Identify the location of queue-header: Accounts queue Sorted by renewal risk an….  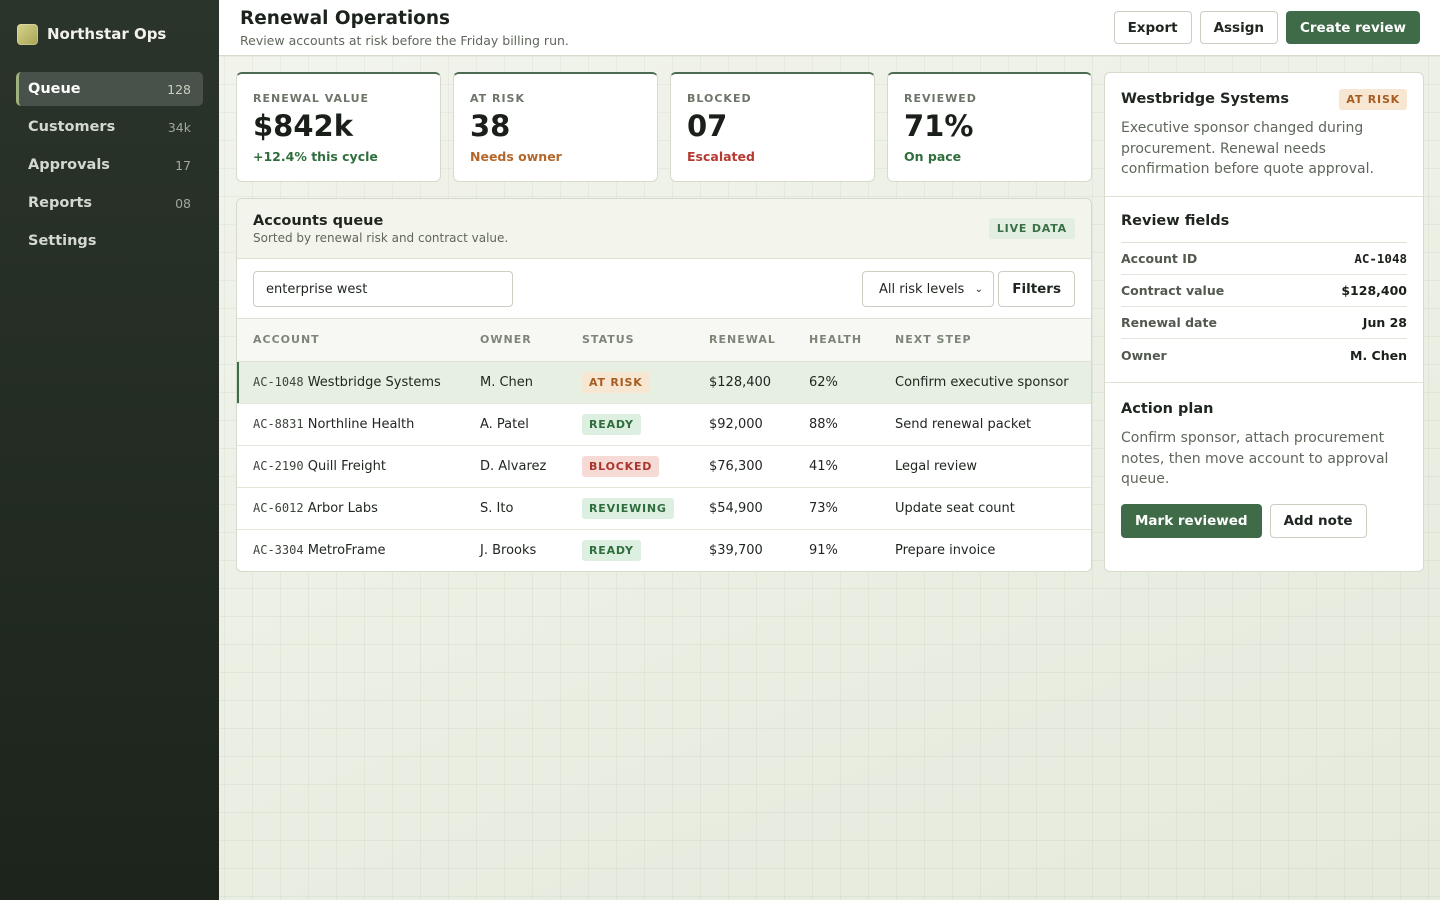
(664, 229).